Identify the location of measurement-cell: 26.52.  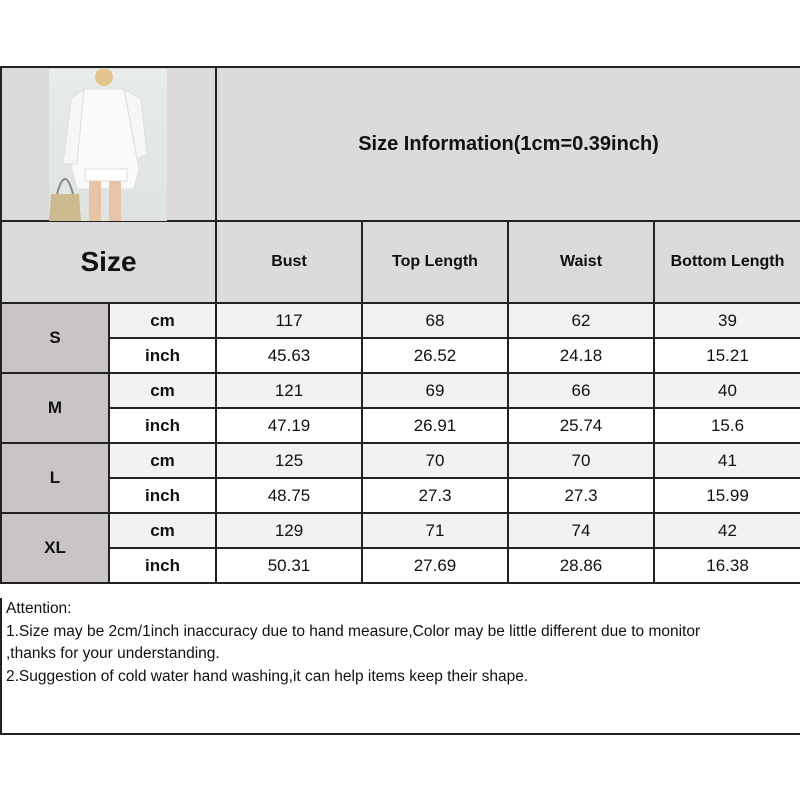
(435, 355).